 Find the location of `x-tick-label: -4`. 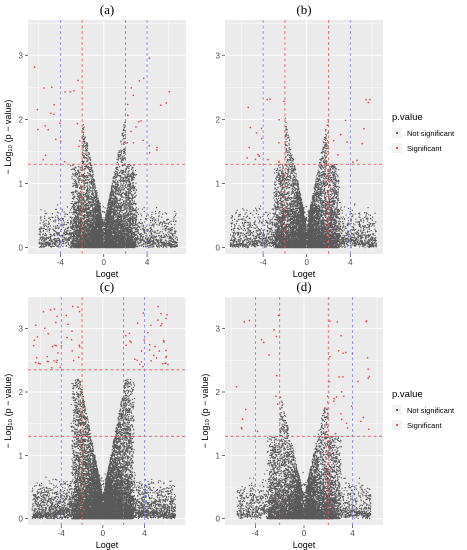

x-tick-label: -4 is located at coordinates (256, 533).